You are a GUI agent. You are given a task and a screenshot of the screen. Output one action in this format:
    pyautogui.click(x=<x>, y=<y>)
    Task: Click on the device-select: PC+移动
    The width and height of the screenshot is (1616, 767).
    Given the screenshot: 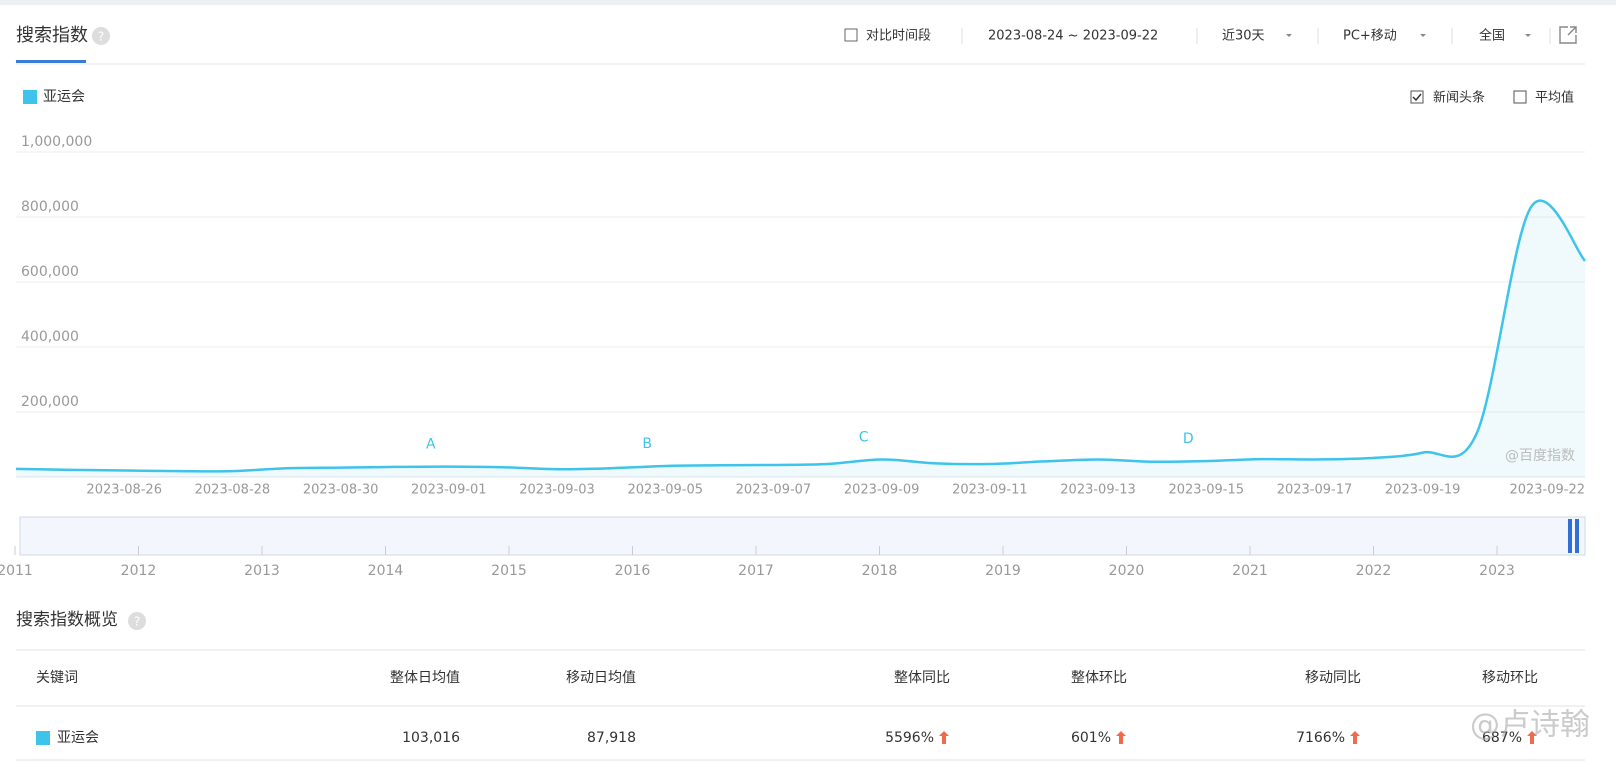 What is the action you would take?
    pyautogui.click(x=1370, y=36)
    